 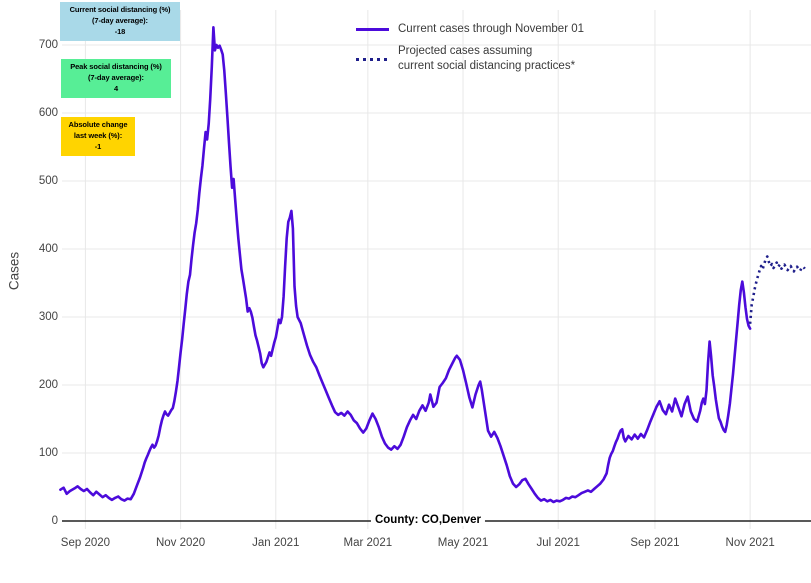 What do you see at coordinates (463, 543) in the screenshot?
I see `x-tick-label: May 2021` at bounding box center [463, 543].